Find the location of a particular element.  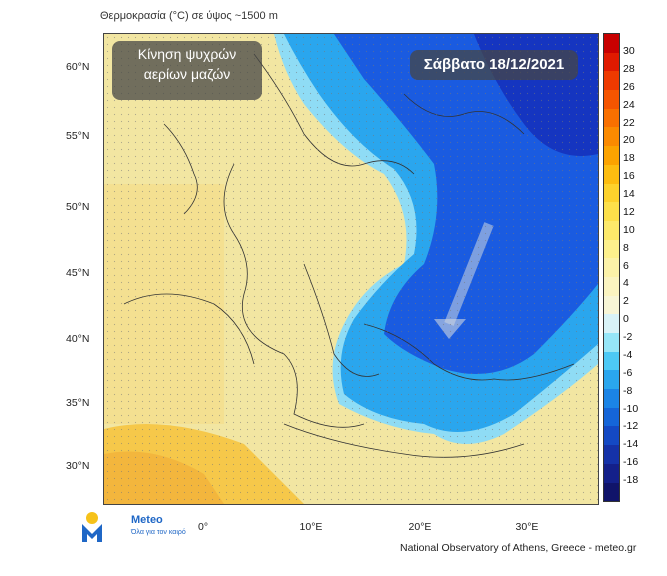

colorbar-tick-label: 28 is located at coordinates (629, 68).